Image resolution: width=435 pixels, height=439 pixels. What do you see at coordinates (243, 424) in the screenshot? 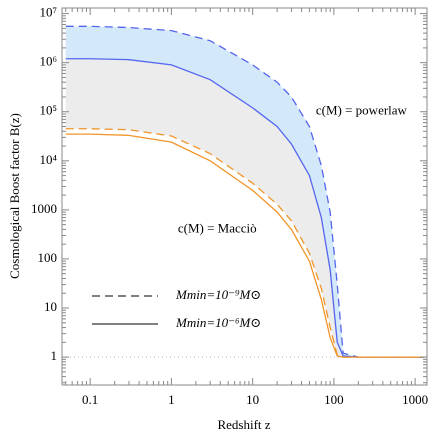
I see `x-axis-label: Redshift z` at bounding box center [243, 424].